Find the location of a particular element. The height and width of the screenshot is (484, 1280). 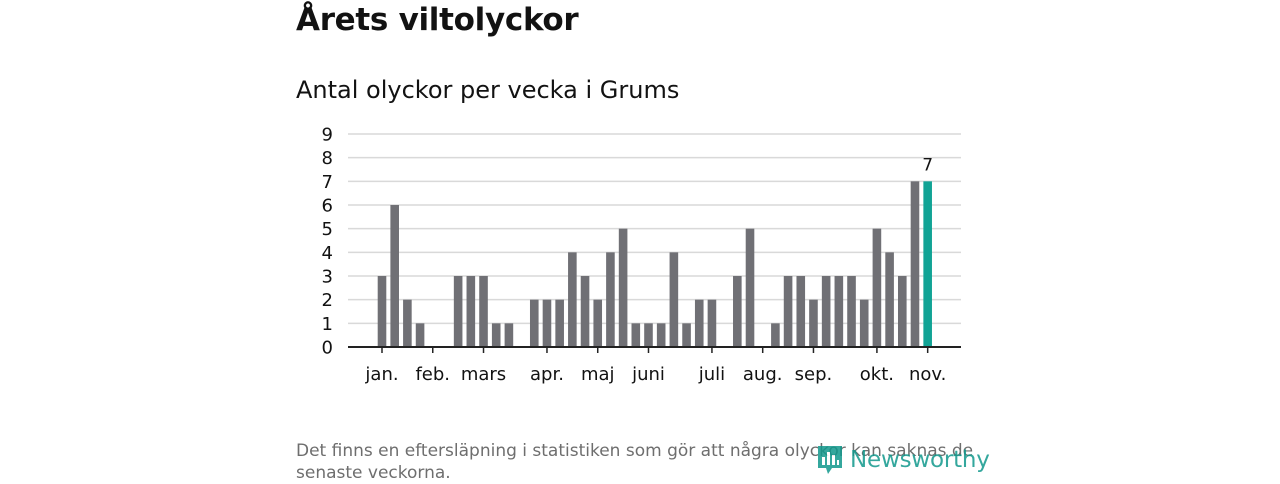

y-tick-label: 5 is located at coordinates (327, 229).